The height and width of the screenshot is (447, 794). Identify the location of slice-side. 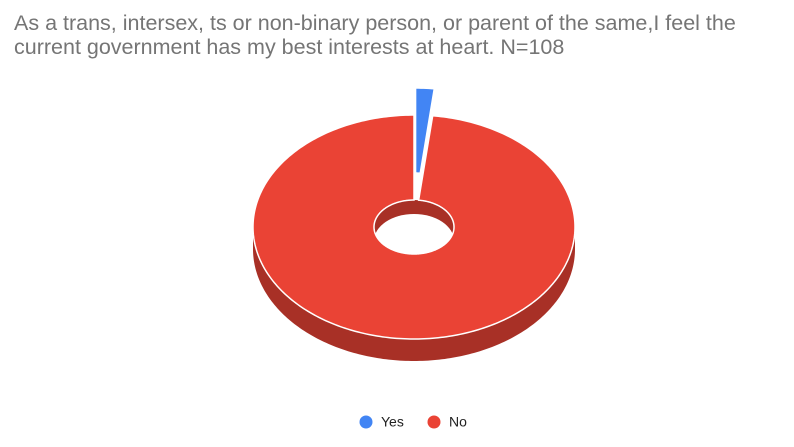
(414, 294).